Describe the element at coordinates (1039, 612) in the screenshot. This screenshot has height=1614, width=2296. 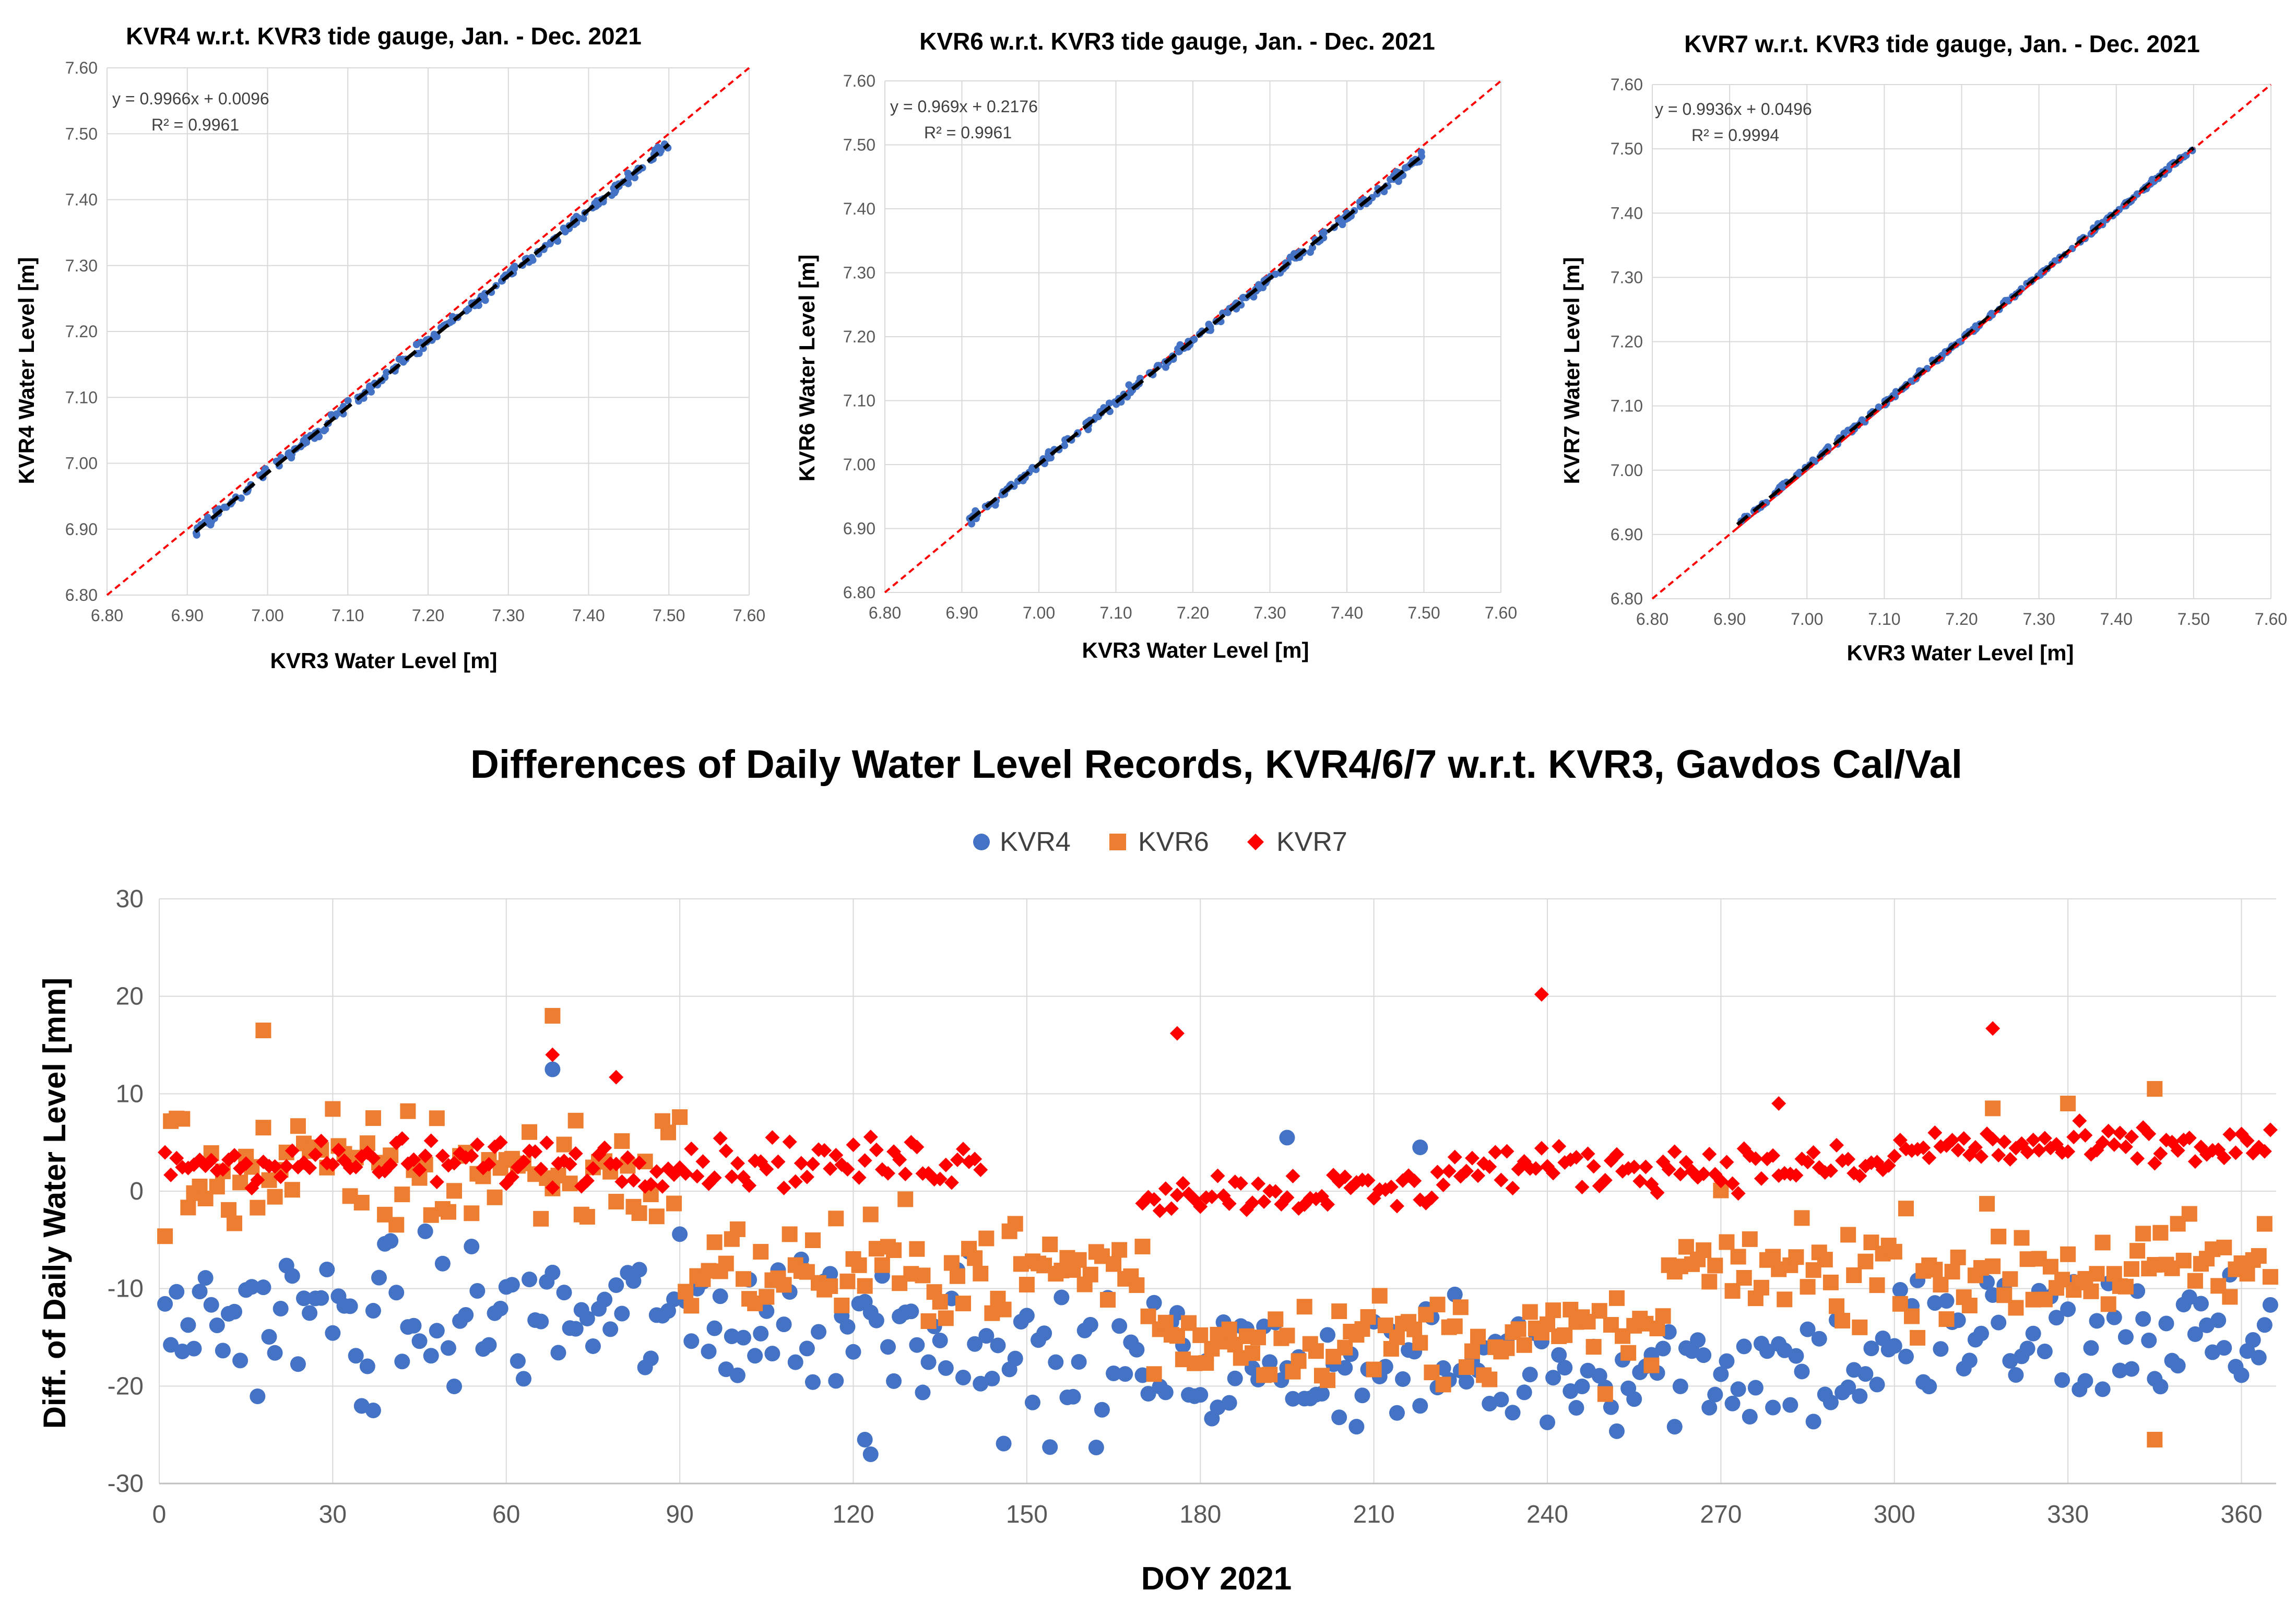
I see `panel-xtick-label: 7.00` at that location.